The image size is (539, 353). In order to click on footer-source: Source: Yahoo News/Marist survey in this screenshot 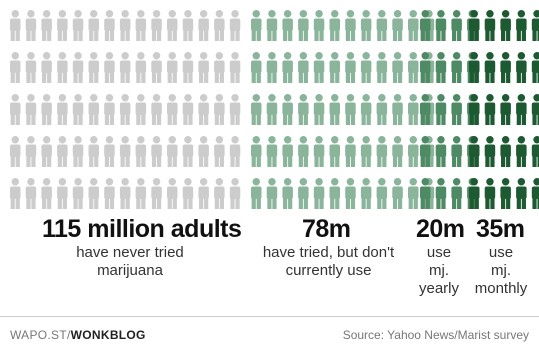, I will do `click(435, 335)`.